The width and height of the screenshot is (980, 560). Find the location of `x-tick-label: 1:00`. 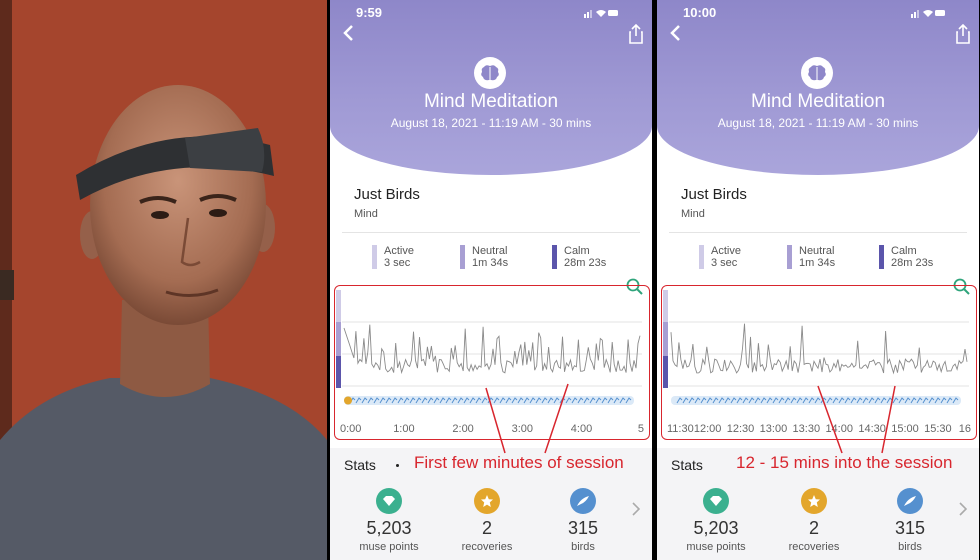

x-tick-label: 1:00 is located at coordinates (403, 429).